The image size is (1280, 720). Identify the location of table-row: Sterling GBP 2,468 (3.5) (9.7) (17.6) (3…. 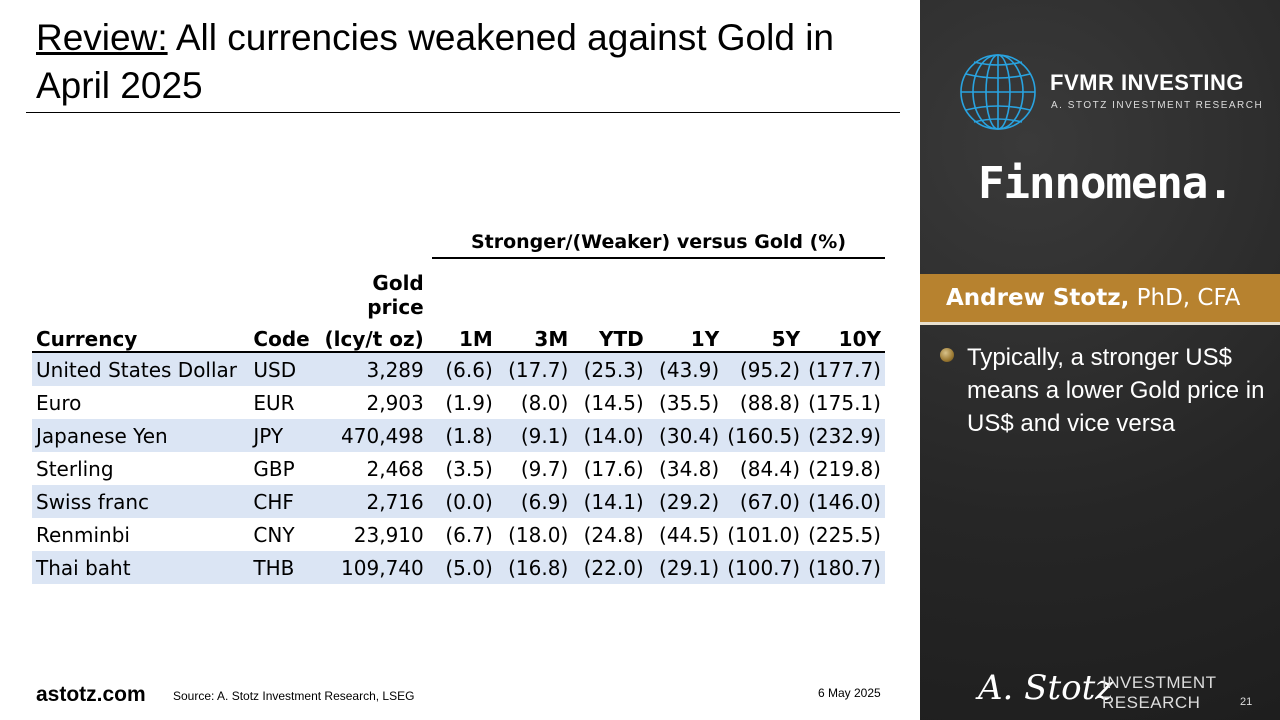
(458, 468).